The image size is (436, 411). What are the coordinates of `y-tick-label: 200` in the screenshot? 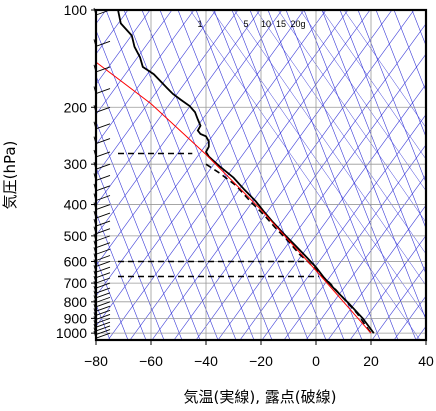 It's located at (76, 107).